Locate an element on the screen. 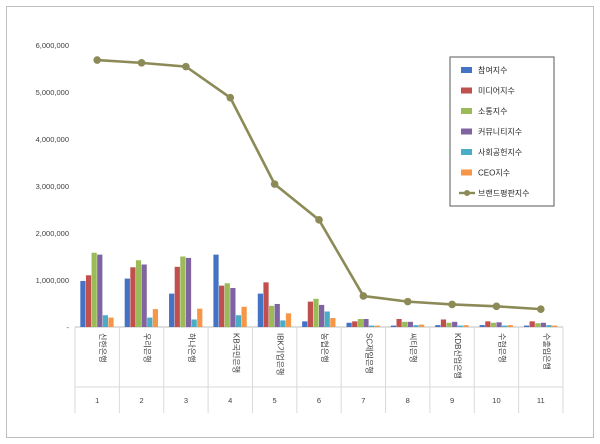 This screenshot has width=600, height=444. x-tick-label: SC제일은행 is located at coordinates (369, 353).